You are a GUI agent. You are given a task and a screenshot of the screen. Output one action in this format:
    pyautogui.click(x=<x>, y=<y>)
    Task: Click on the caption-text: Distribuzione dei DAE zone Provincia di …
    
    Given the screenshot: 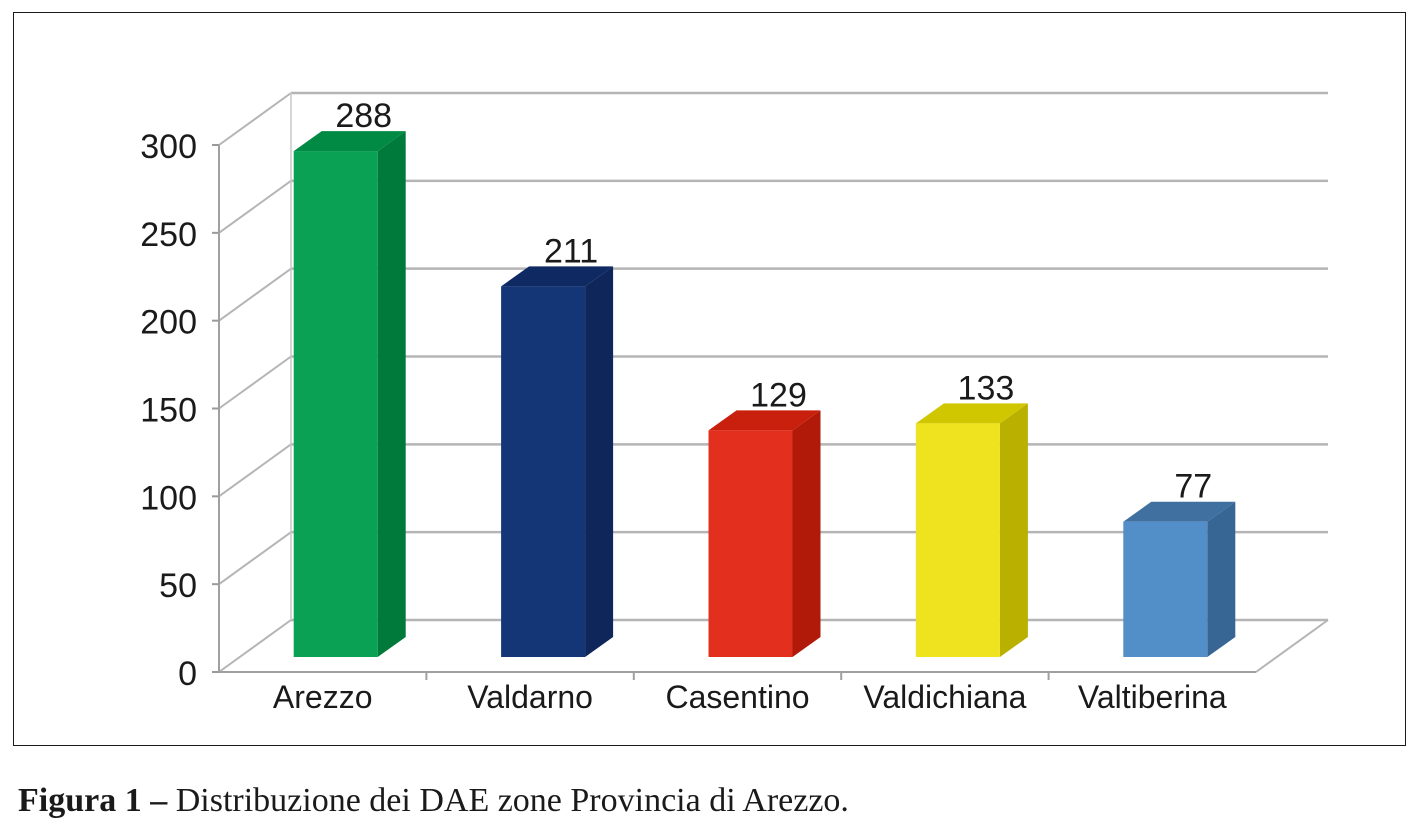 What is the action you would take?
    pyautogui.click(x=508, y=800)
    